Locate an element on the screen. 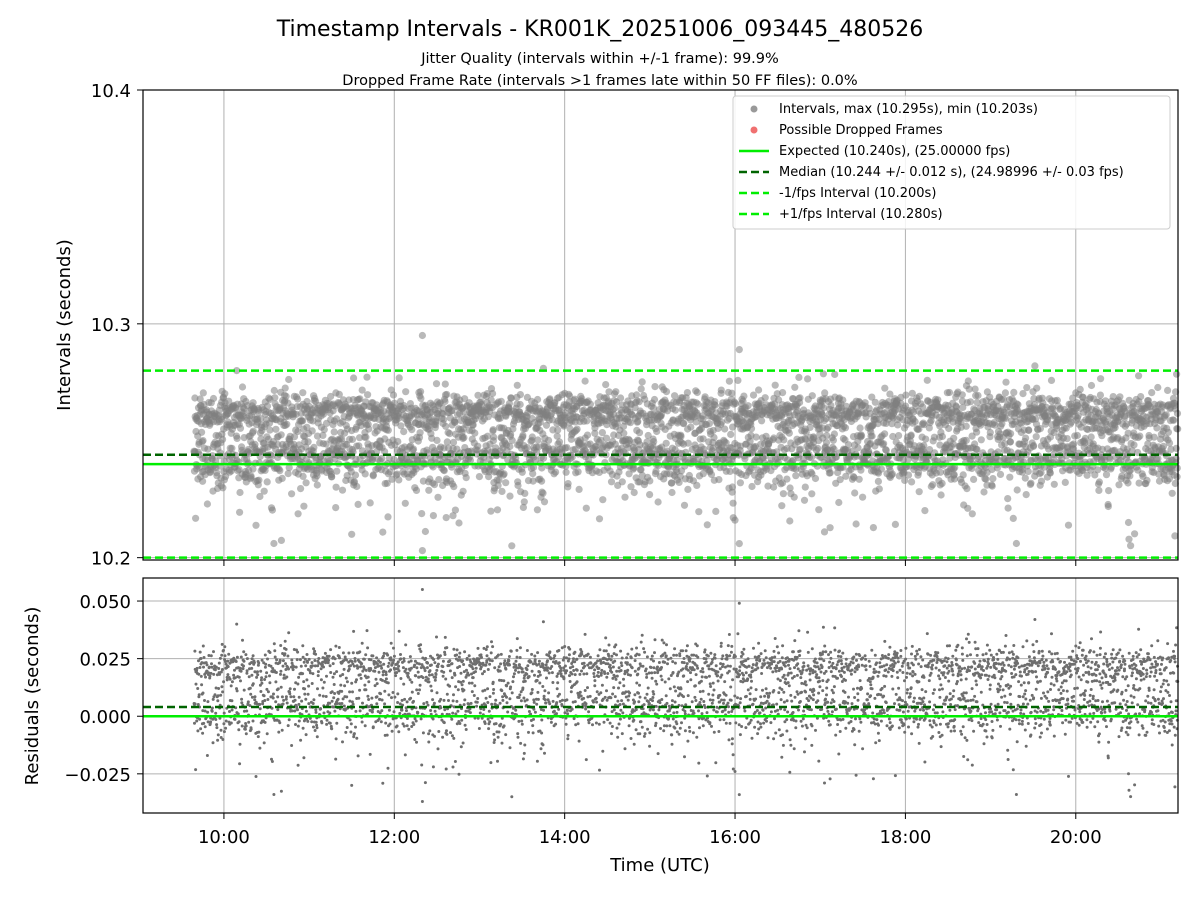 This screenshot has height=900, width=1200. intervals-y-tick-label: 10.3 is located at coordinates (111, 325).